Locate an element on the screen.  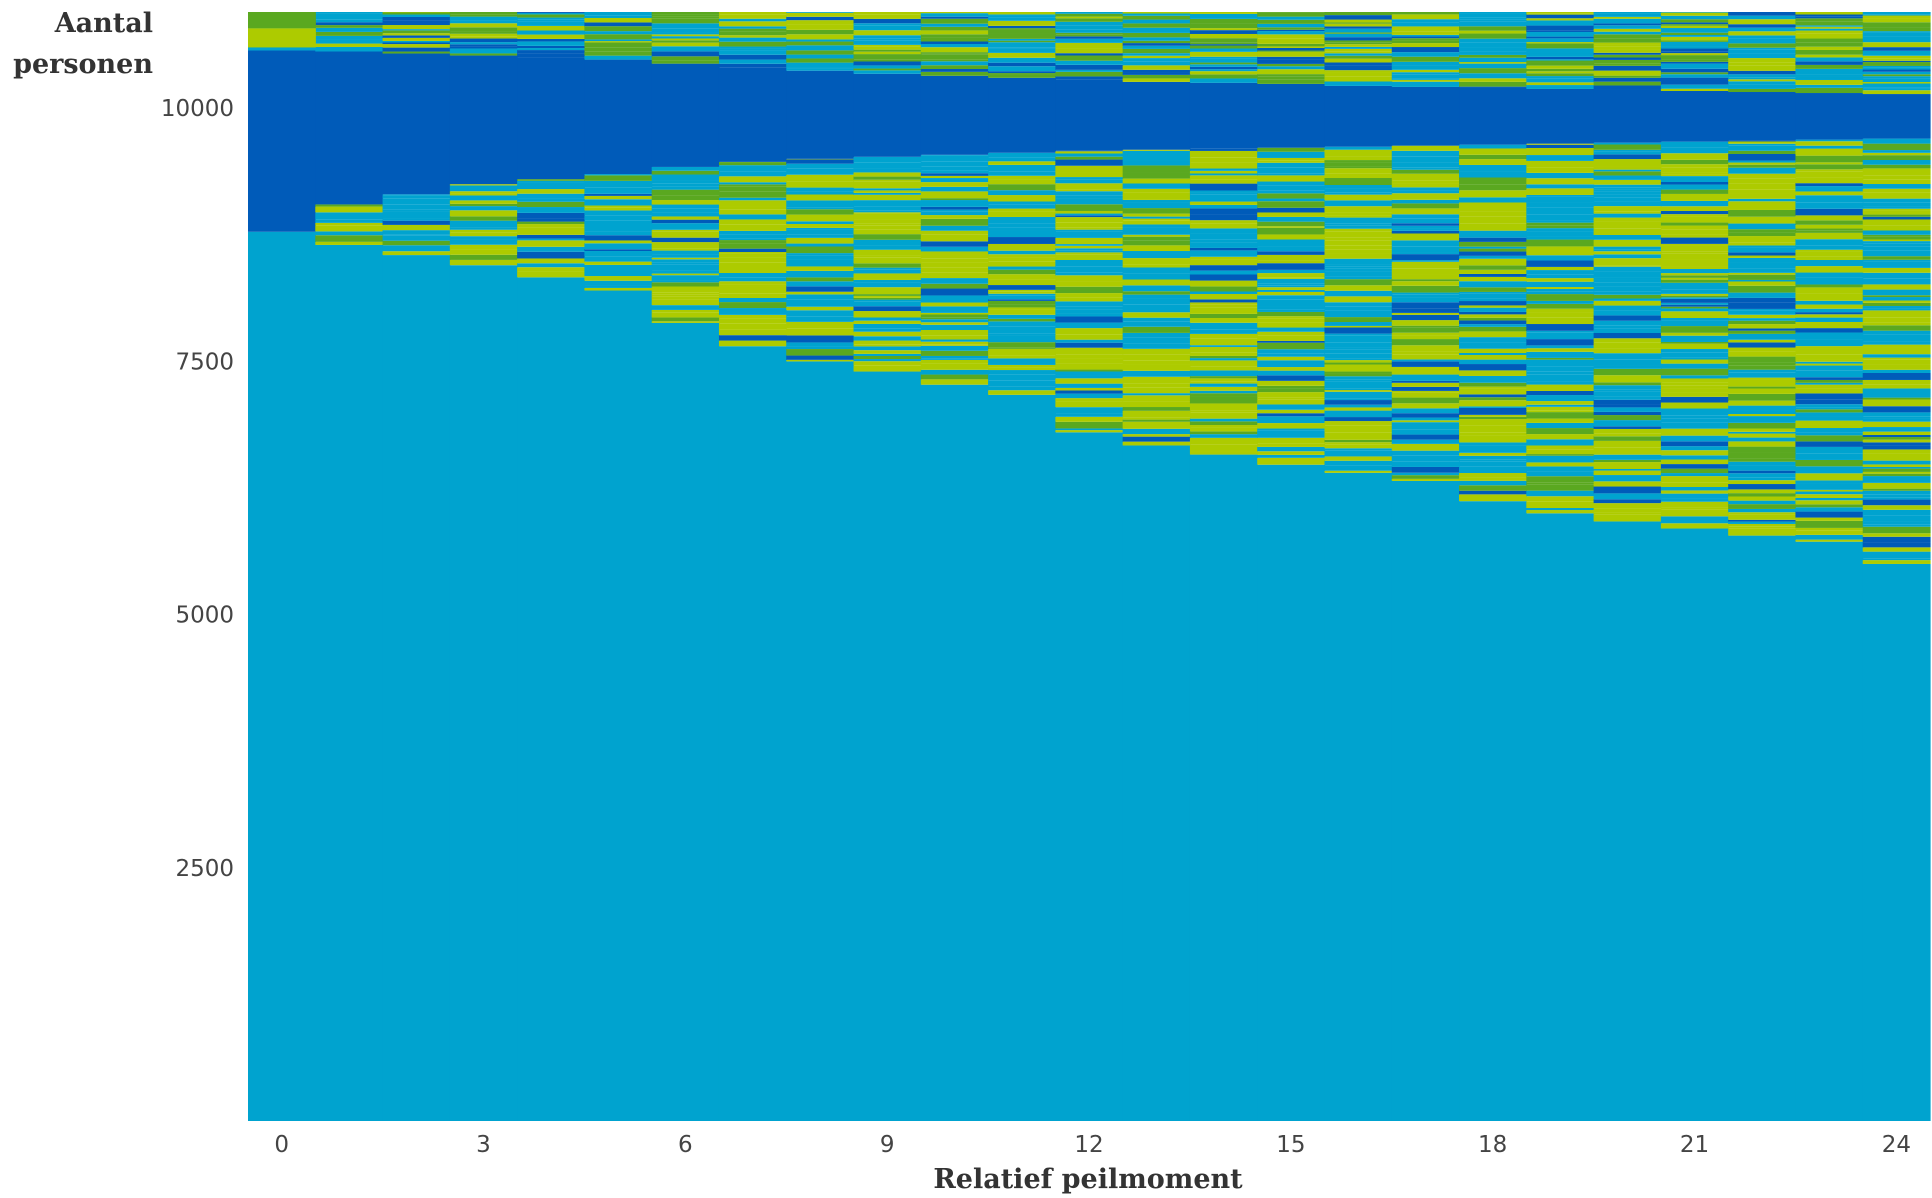
segment-dark-blue-band is located at coordinates (1694, 116).